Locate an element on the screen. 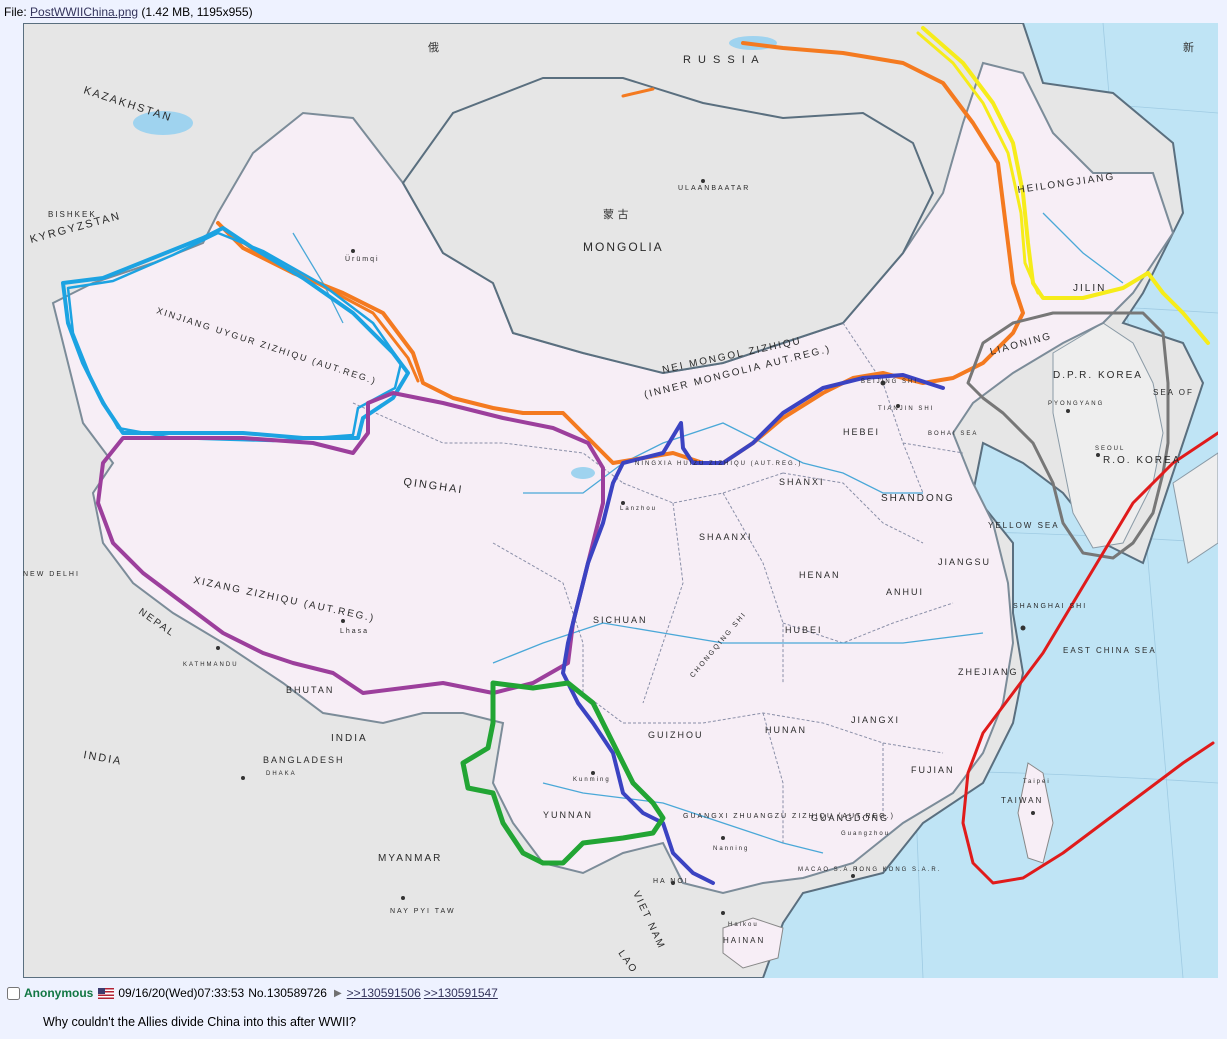  label-yellow-sea: YELLOW SEA is located at coordinates (1024, 525).